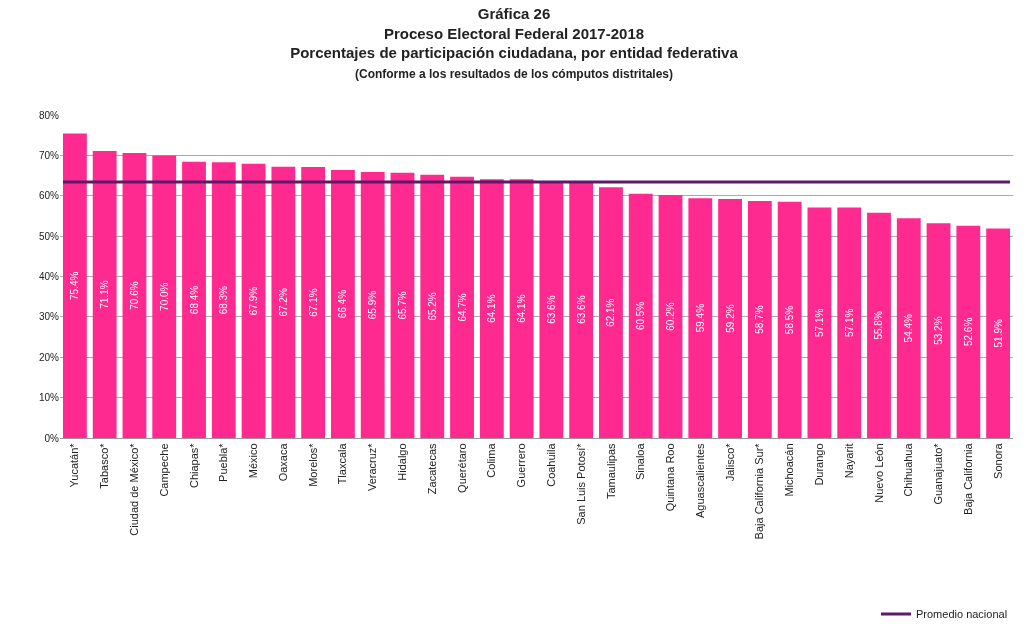  What do you see at coordinates (372, 467) in the screenshot?
I see `x-tick-label: Veracruz*` at bounding box center [372, 467].